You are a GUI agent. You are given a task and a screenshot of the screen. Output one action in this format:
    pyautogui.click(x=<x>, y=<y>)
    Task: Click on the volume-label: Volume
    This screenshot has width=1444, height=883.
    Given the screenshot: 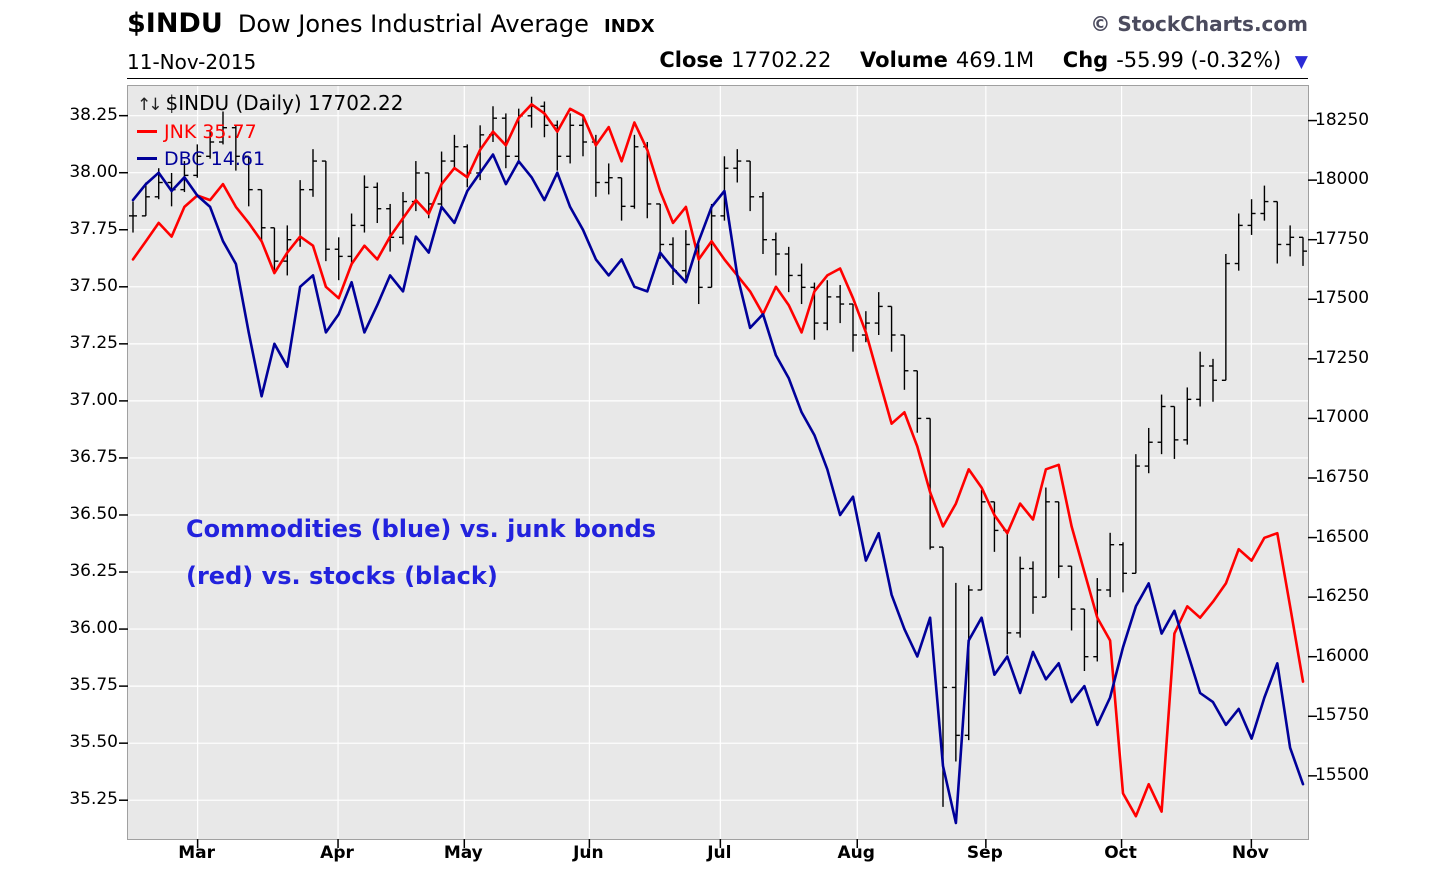 What is the action you would take?
    pyautogui.click(x=904, y=60)
    